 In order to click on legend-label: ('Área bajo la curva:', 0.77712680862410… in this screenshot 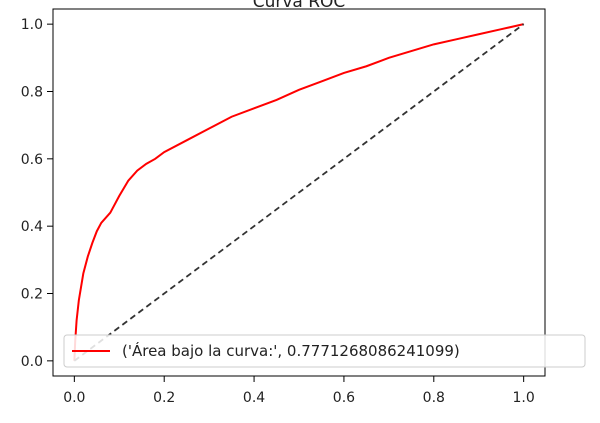, I will do `click(291, 350)`.